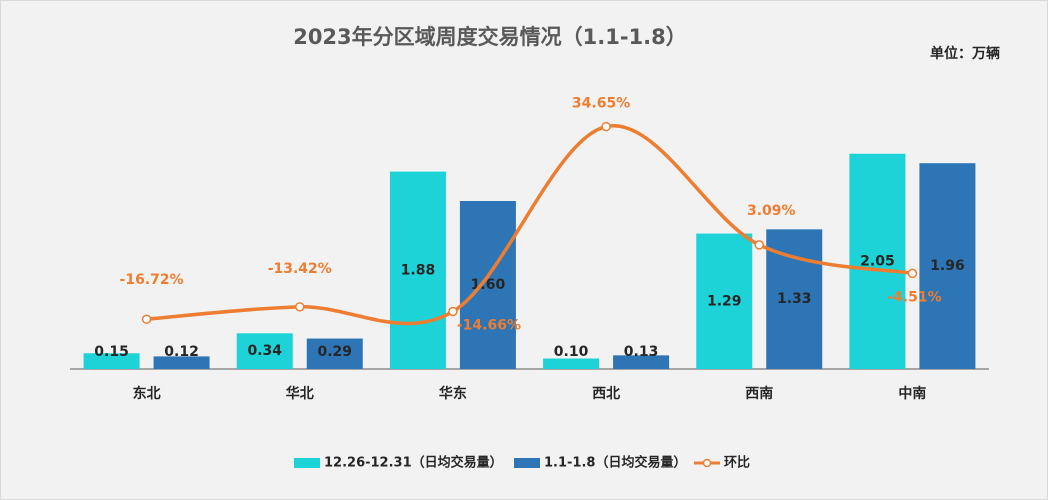  What do you see at coordinates (641, 352) in the screenshot?
I see `bar-label: 0.13` at bounding box center [641, 352].